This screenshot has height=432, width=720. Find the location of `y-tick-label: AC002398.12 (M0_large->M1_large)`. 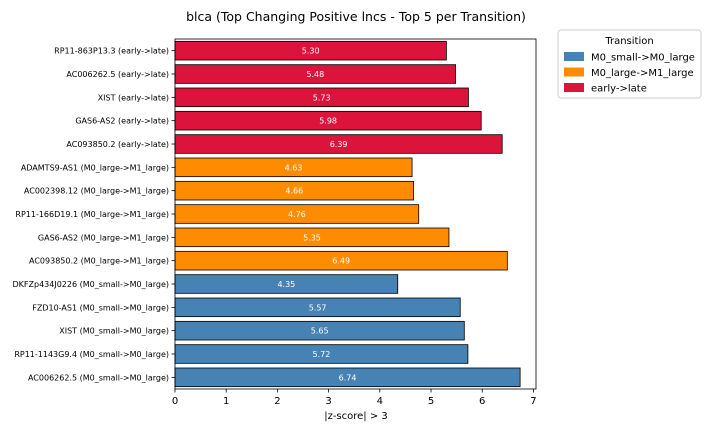

y-tick-label: AC002398.12 (M0_large->M1_large) is located at coordinates (96, 191).